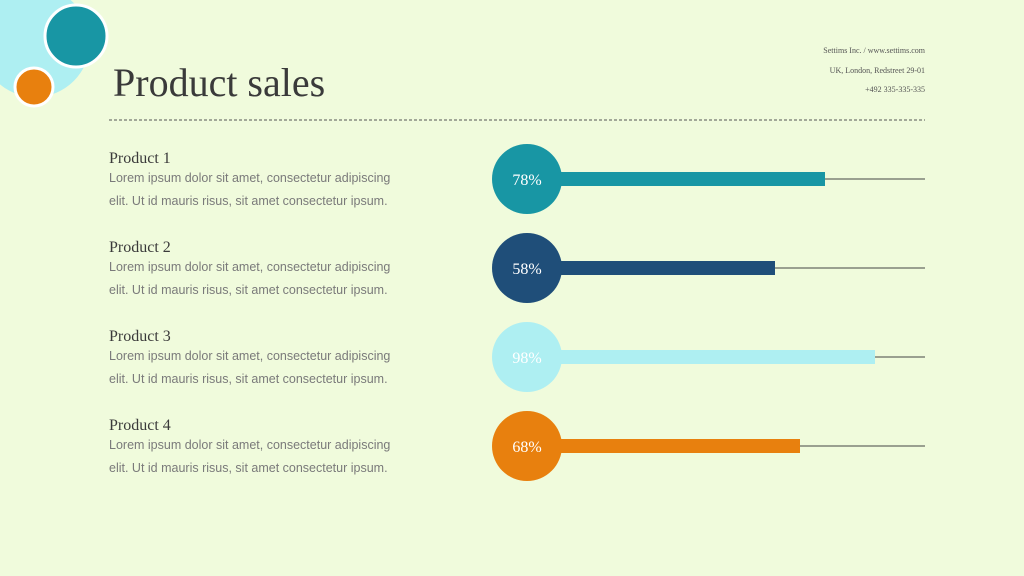 The image size is (1024, 576). Describe the element at coordinates (219, 82) in the screenshot. I see `title: Product sales` at that location.